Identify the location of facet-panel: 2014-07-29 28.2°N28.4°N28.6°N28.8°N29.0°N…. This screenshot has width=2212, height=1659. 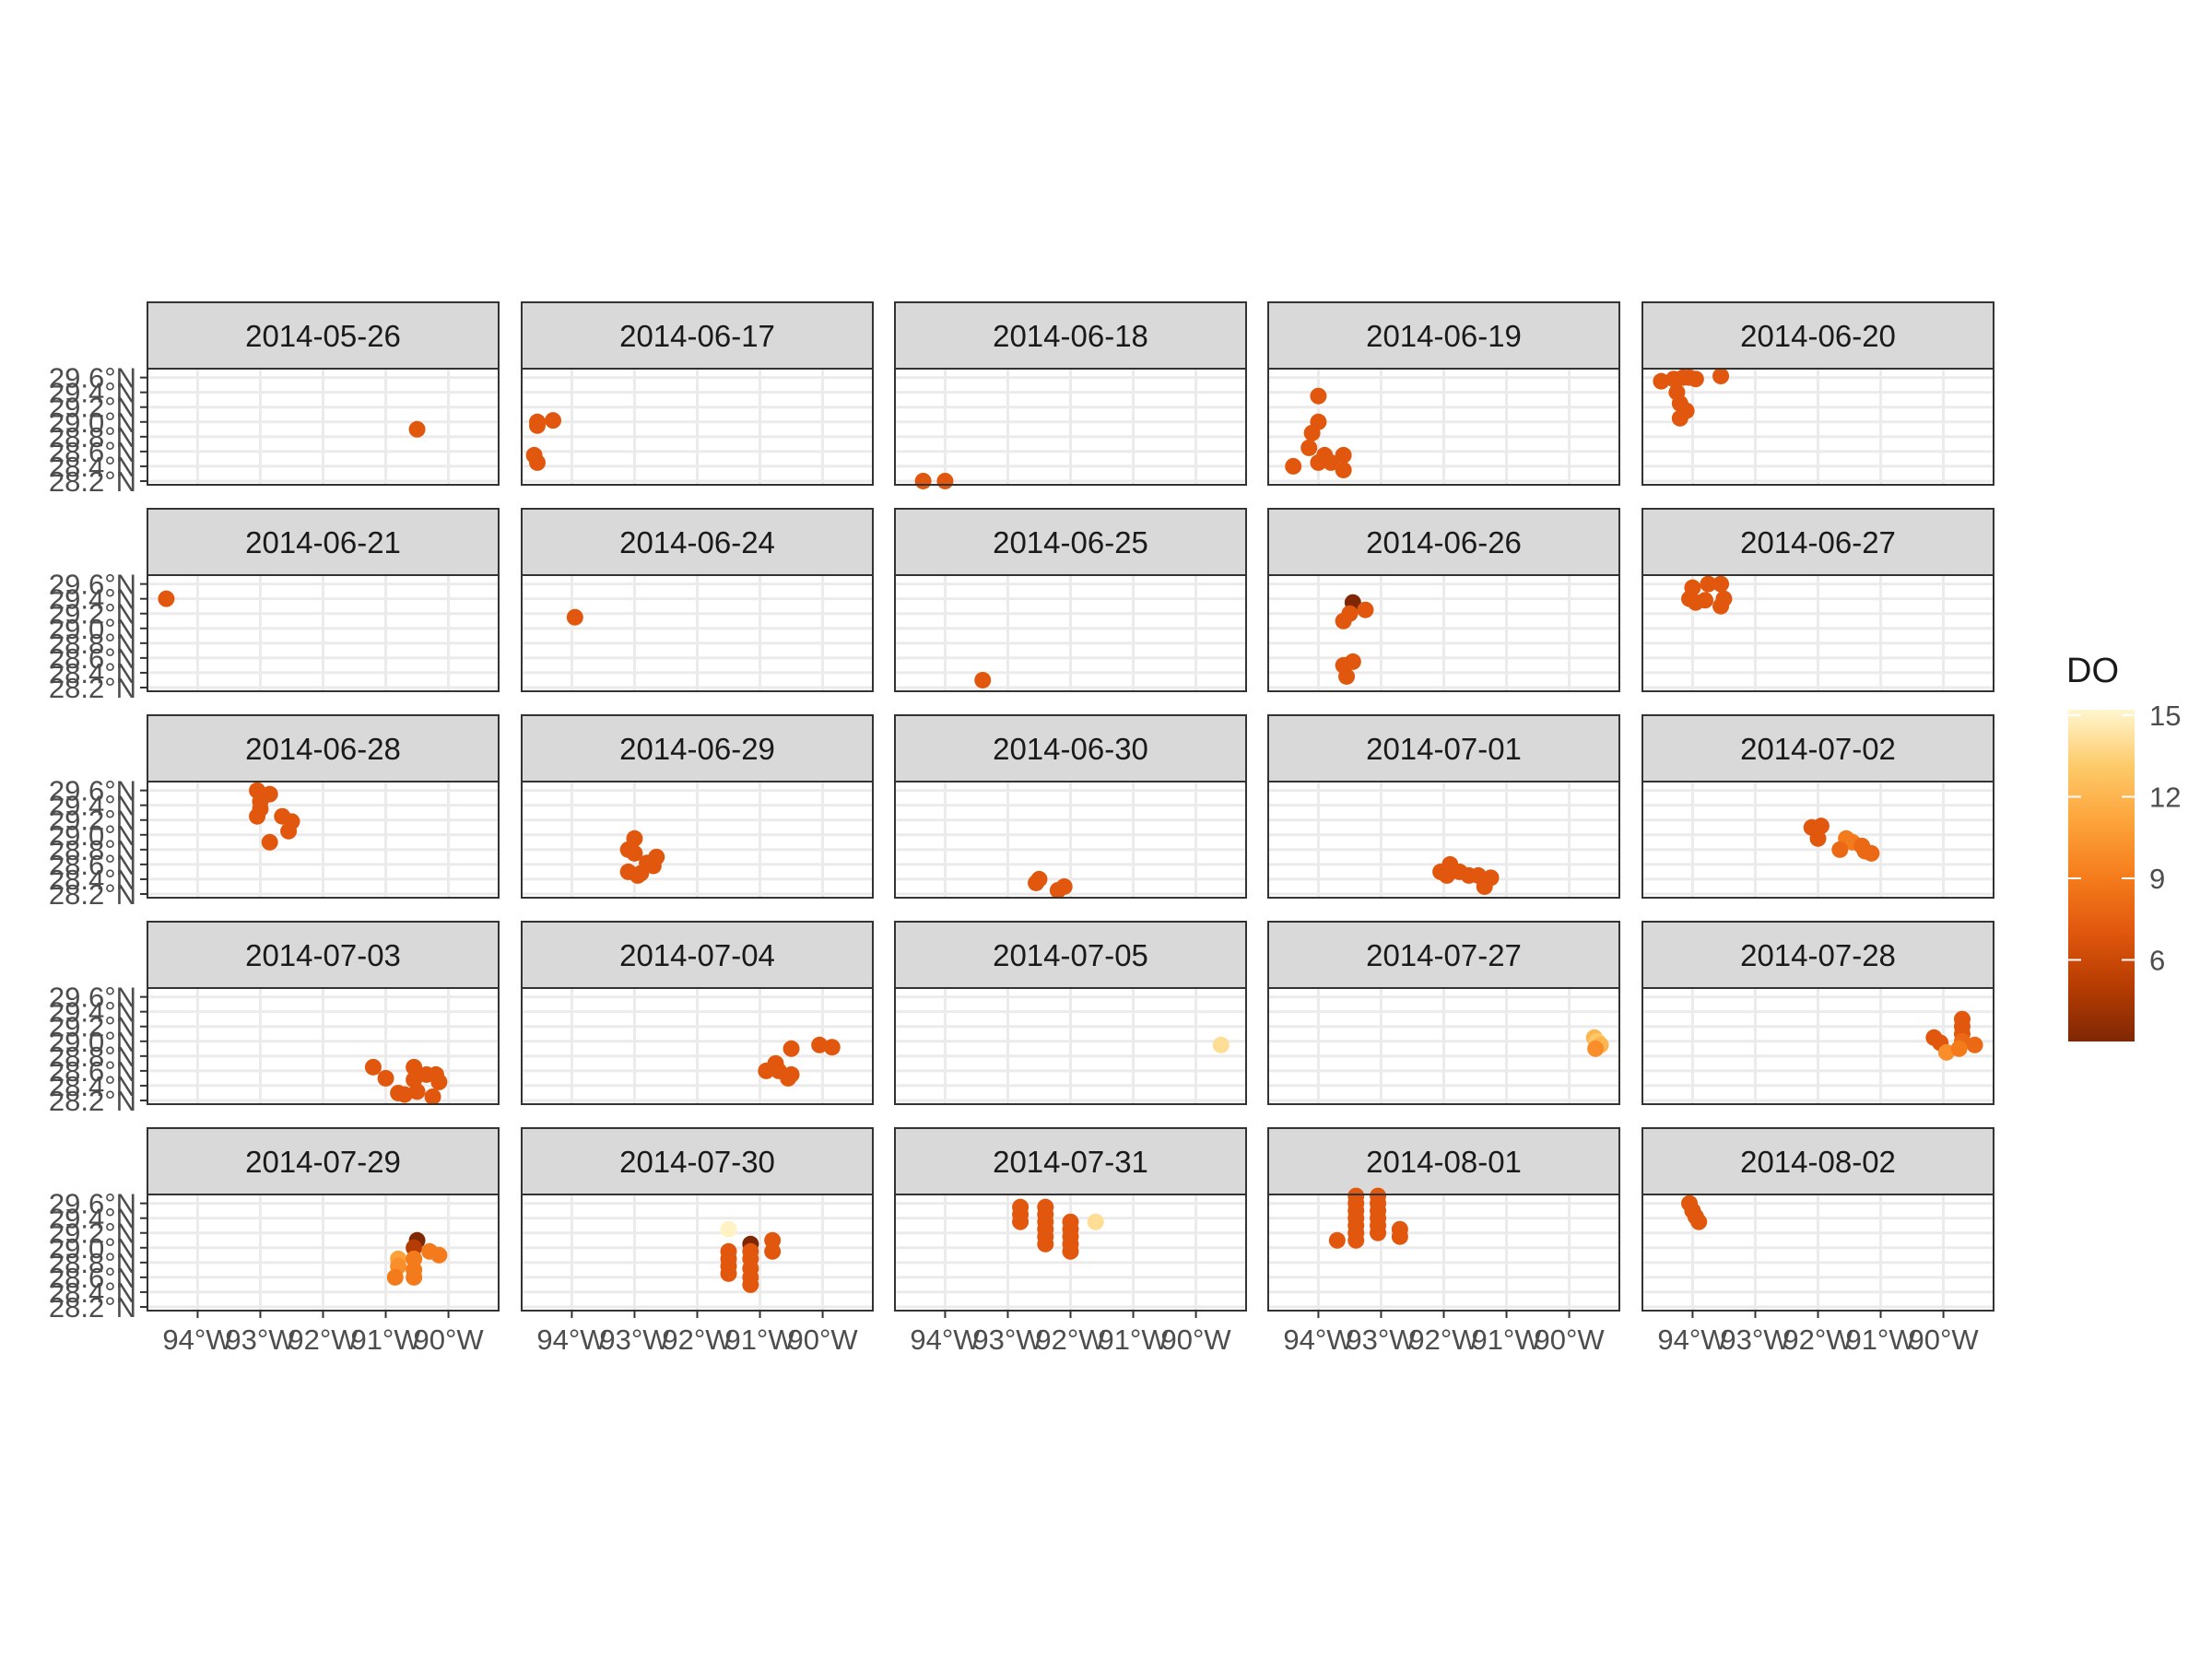
(274, 1241).